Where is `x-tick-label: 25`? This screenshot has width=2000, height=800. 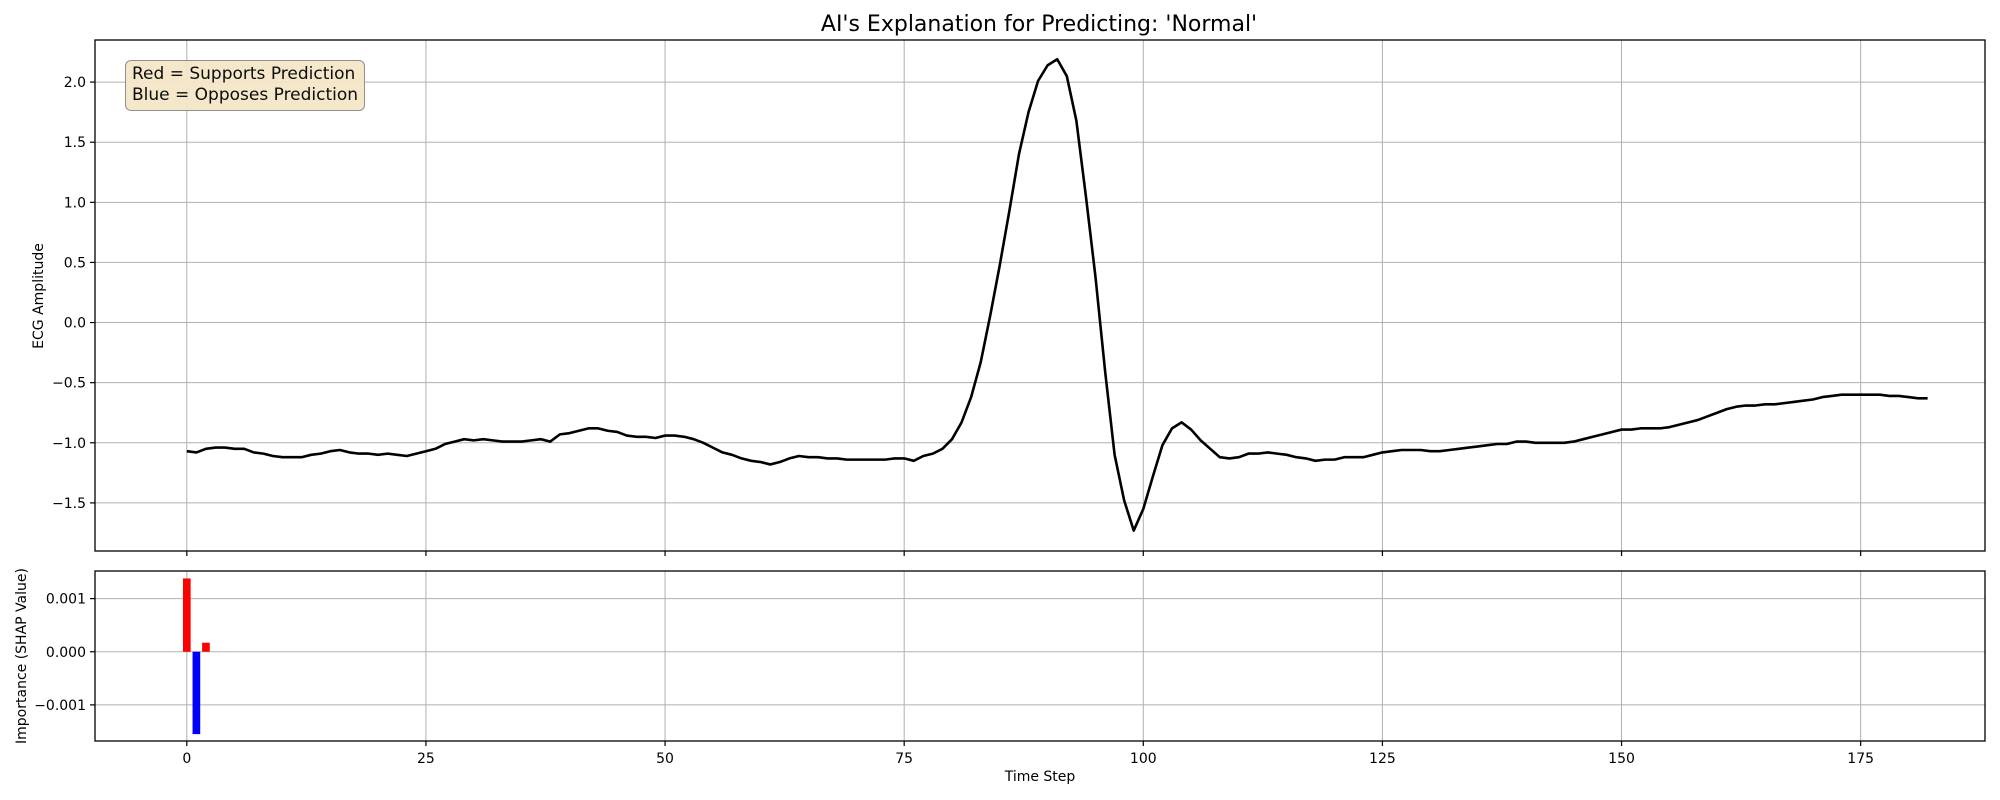
x-tick-label: 25 is located at coordinates (426, 759).